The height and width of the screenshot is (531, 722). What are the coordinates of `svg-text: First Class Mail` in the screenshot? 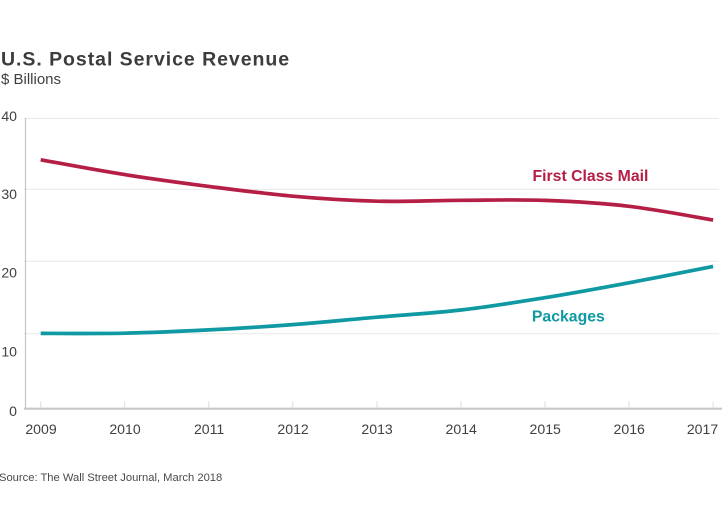 It's located at (591, 176).